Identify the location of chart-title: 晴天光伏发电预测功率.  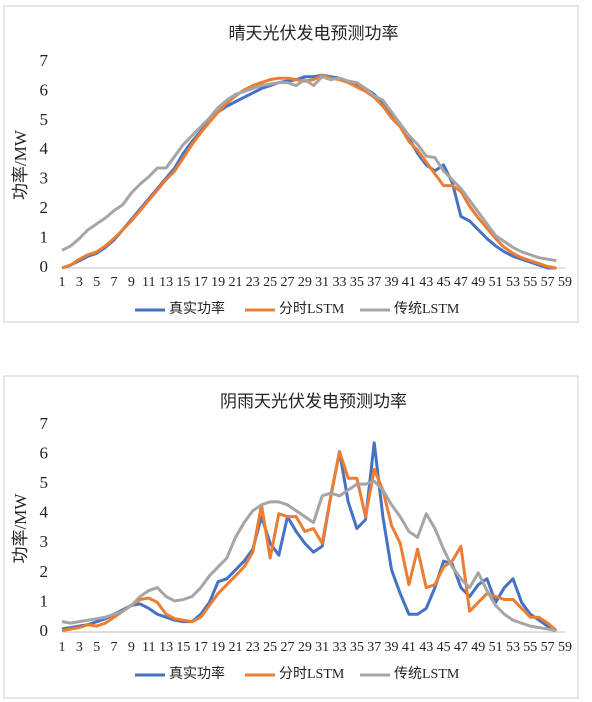
(314, 33).